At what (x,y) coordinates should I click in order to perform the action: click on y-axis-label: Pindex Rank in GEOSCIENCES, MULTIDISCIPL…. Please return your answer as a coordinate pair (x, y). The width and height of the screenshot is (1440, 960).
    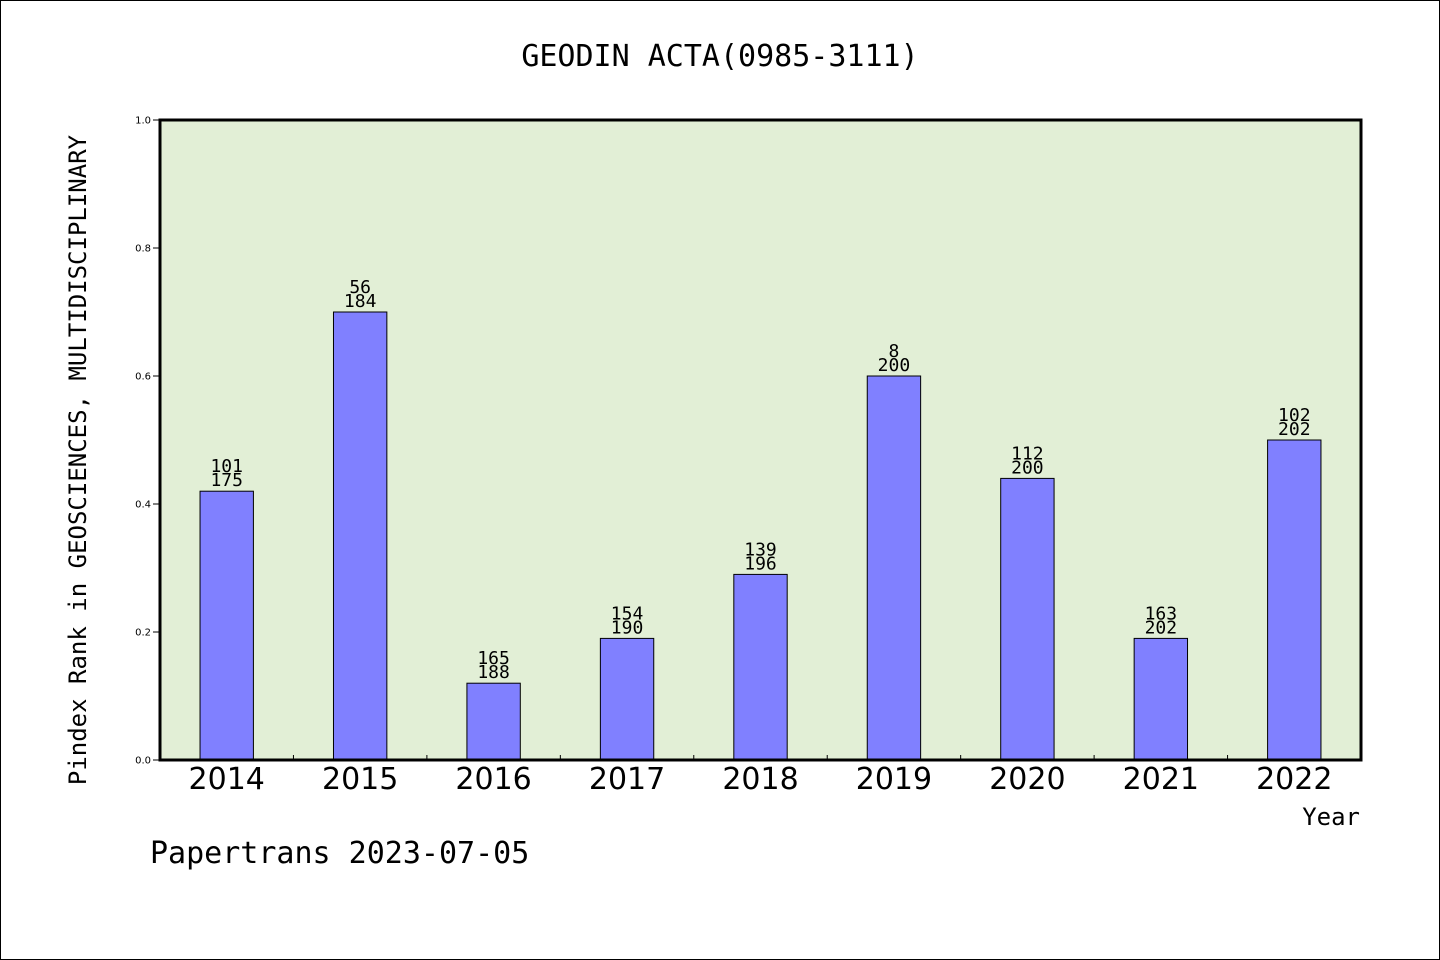
    Looking at the image, I should click on (78, 459).